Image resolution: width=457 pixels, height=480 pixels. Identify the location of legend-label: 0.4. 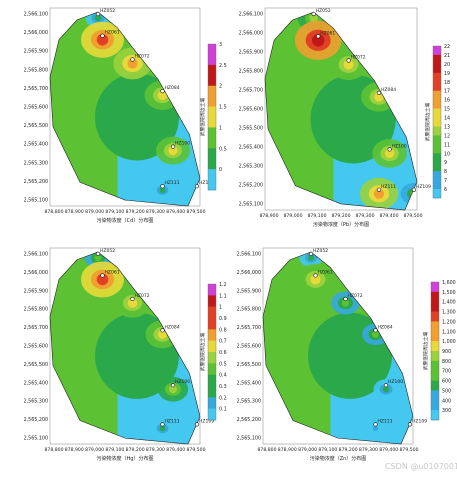
(223, 376).